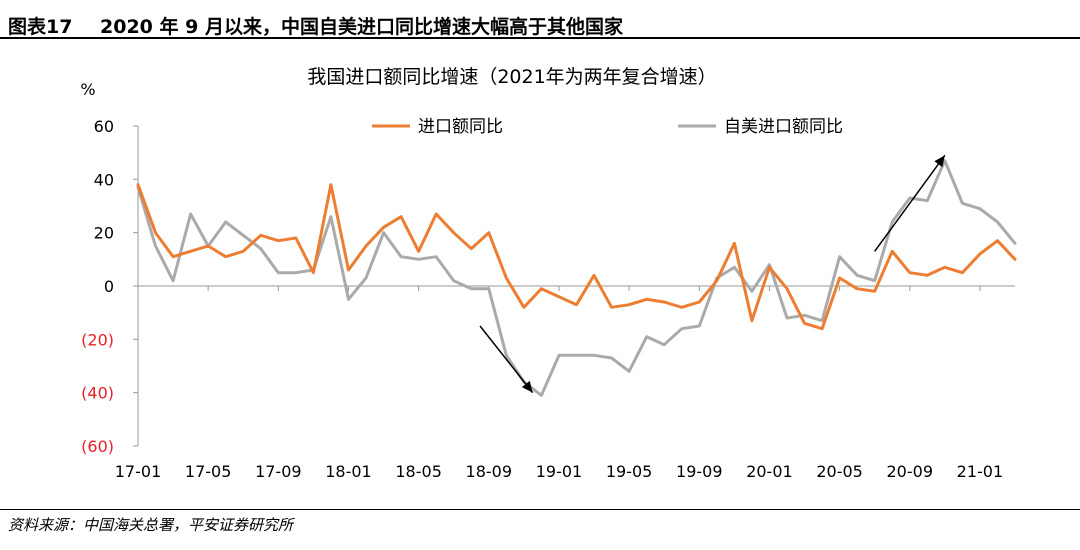  What do you see at coordinates (540, 38) in the screenshot?
I see `header-rule` at bounding box center [540, 38].